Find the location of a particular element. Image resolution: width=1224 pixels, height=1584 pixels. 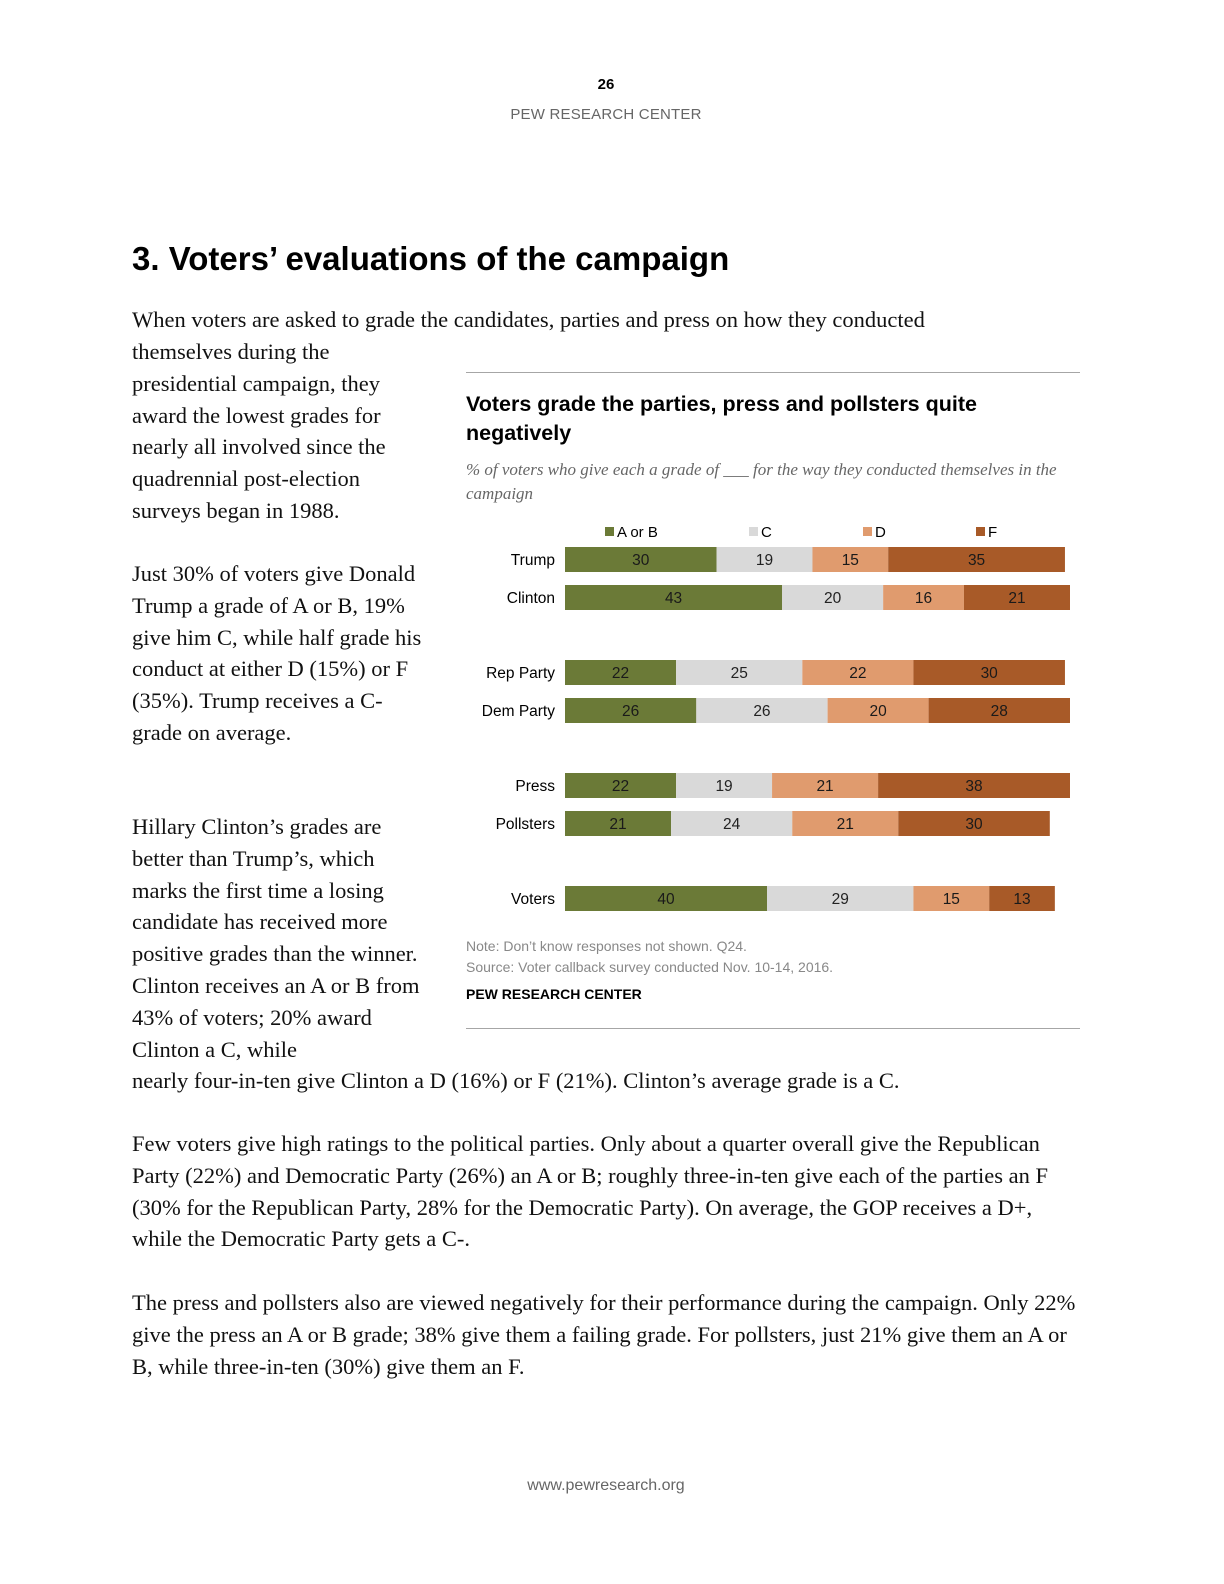

legend-label-2: D is located at coordinates (880, 532).